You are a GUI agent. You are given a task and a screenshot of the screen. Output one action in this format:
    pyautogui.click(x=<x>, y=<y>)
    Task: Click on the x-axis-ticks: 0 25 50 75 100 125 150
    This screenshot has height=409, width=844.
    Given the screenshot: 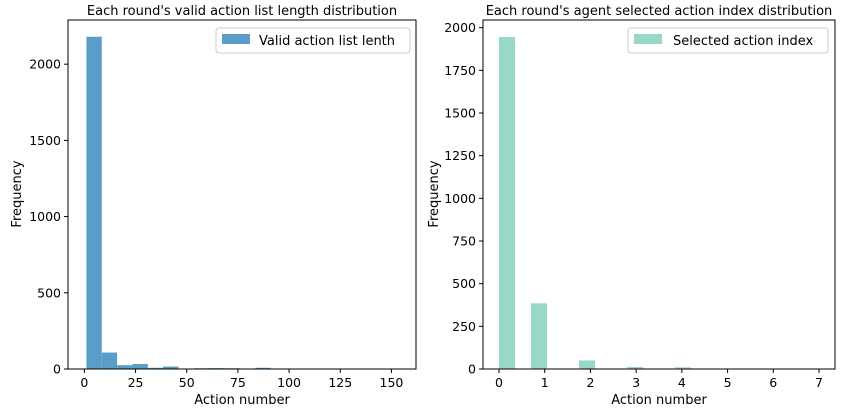 What is the action you would take?
    pyautogui.click(x=241, y=379)
    